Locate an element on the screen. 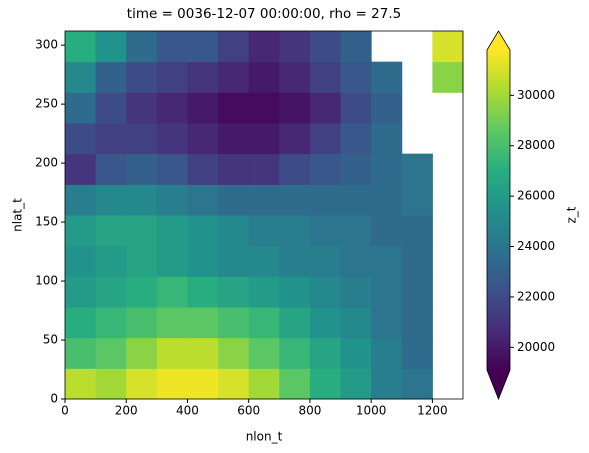  colorbar-tick-label: 22000 is located at coordinates (536, 296).